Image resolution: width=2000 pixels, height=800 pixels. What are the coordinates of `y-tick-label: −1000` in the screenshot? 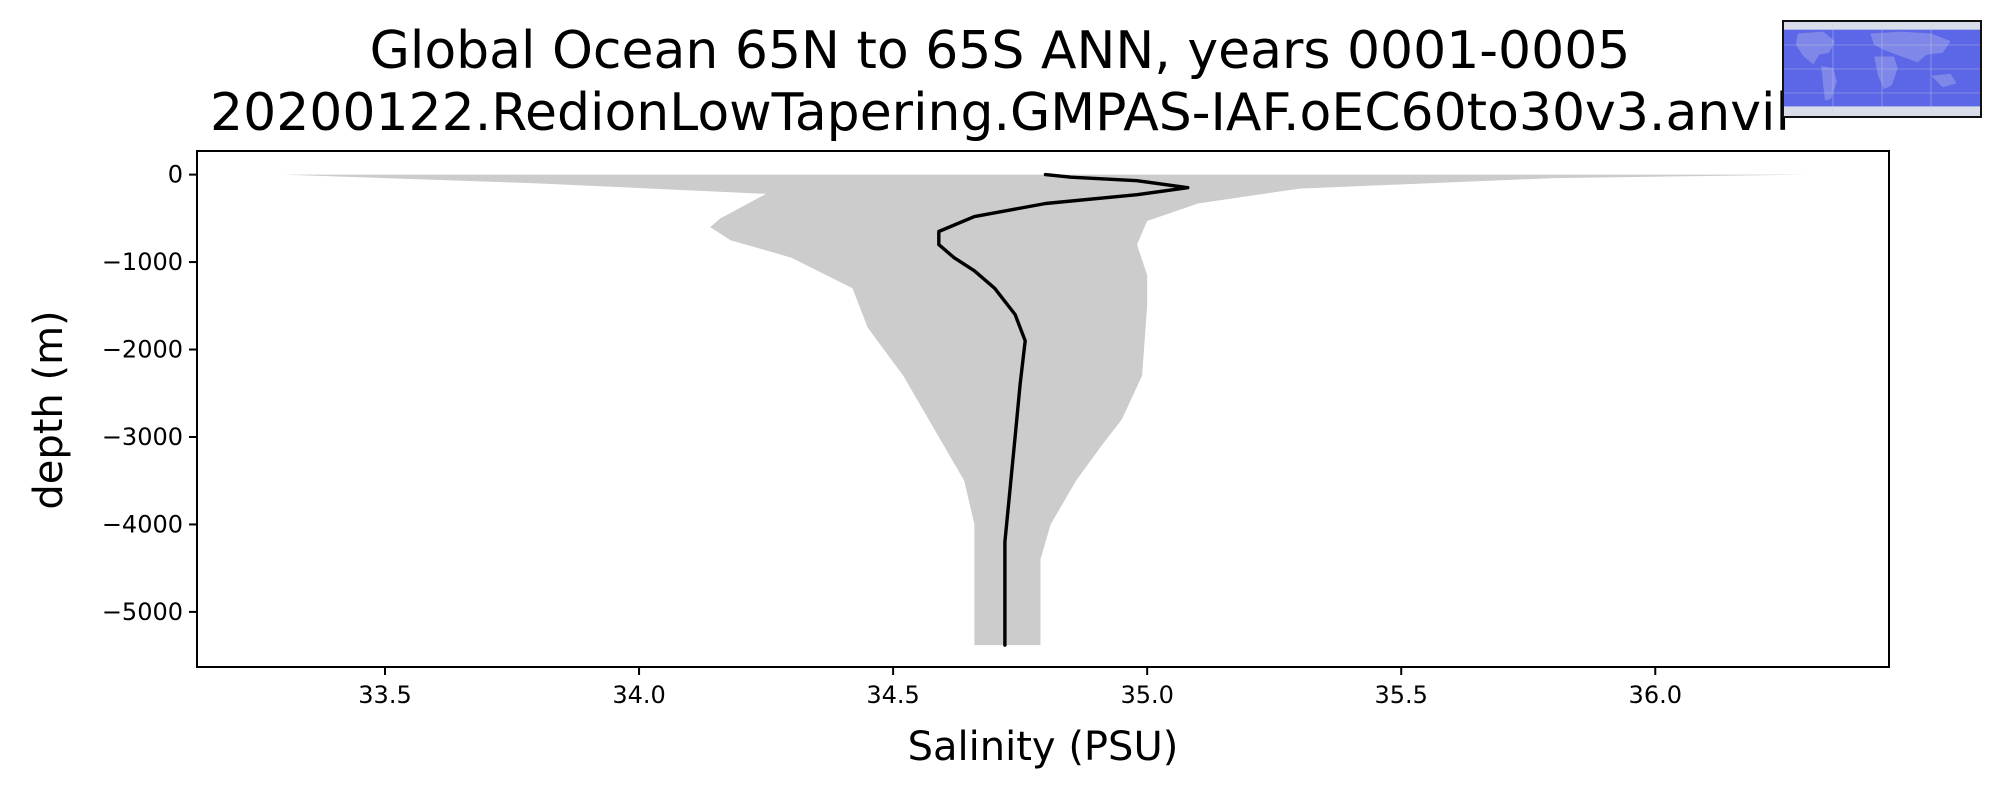 It's located at (142, 262).